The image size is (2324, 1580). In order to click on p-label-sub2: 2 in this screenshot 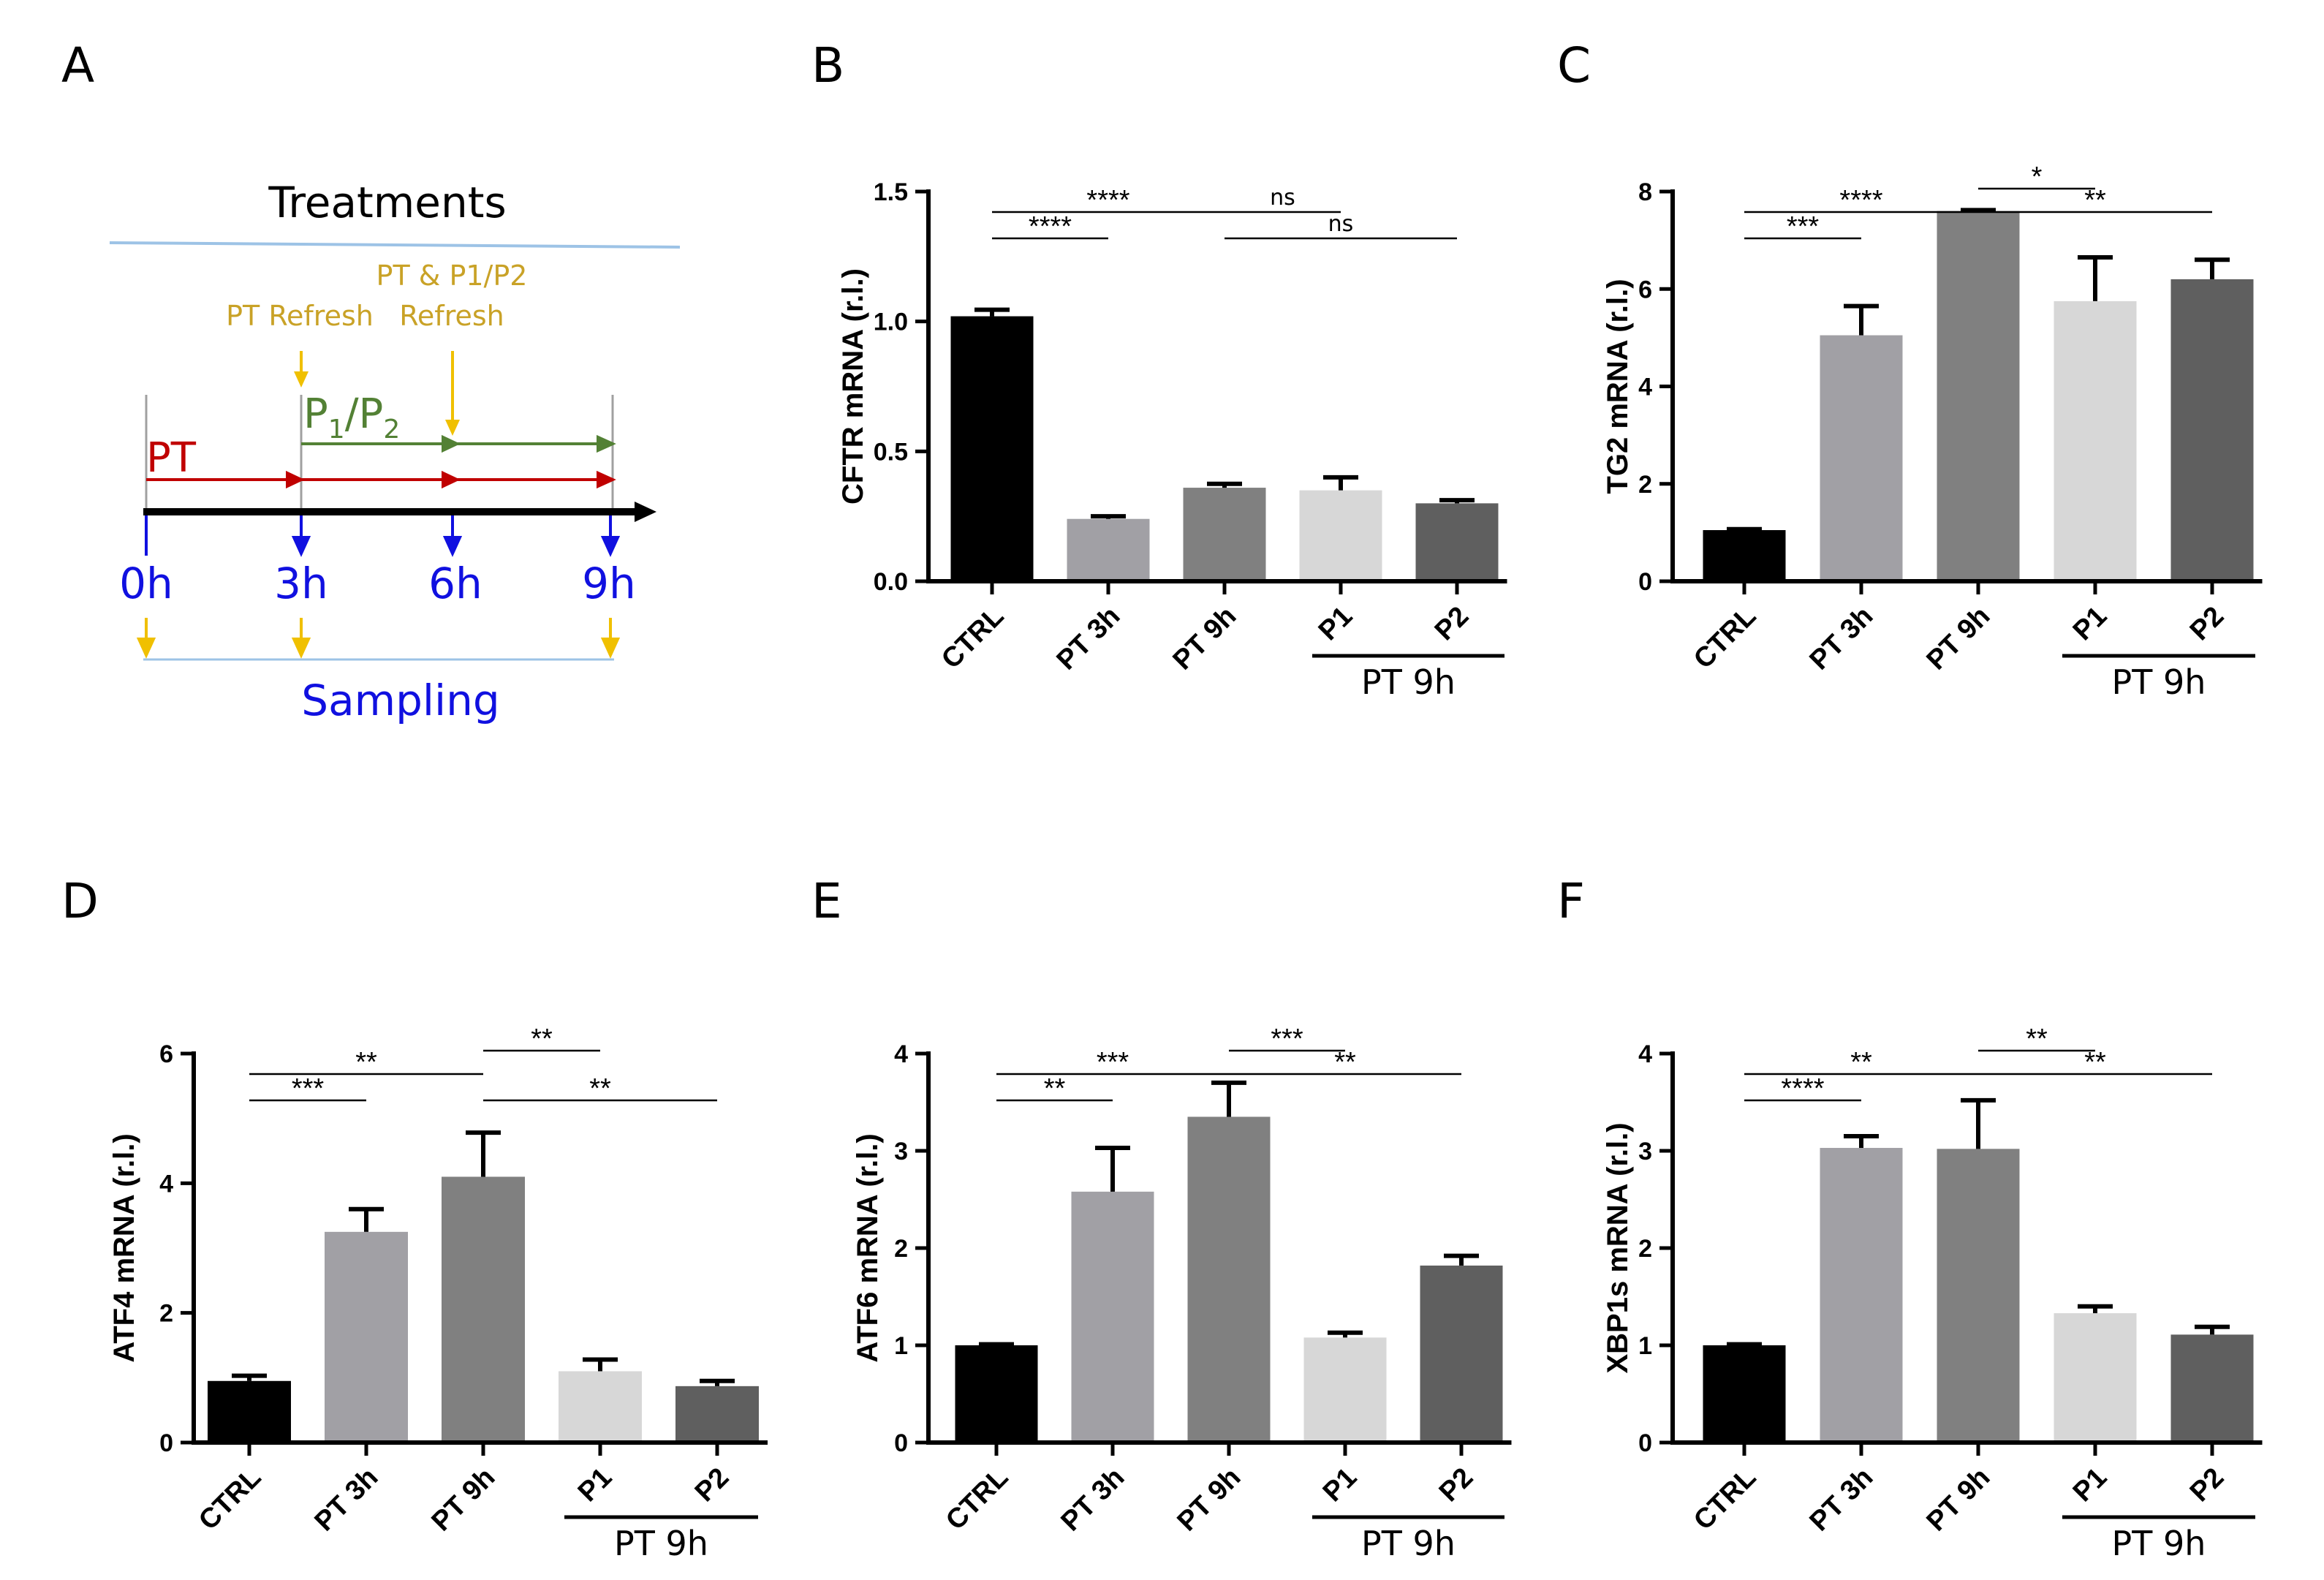, I will do `click(391, 430)`.